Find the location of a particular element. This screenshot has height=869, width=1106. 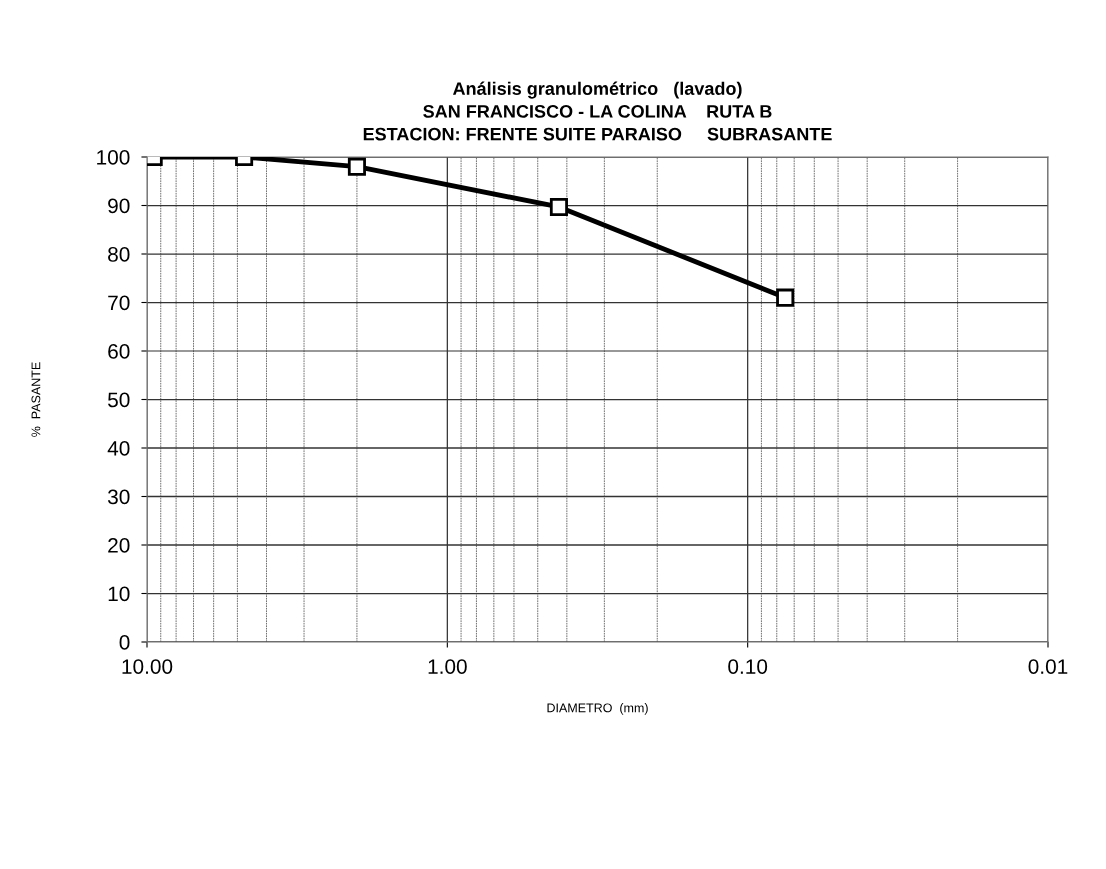

y-tick-label: 50 is located at coordinates (119, 400).